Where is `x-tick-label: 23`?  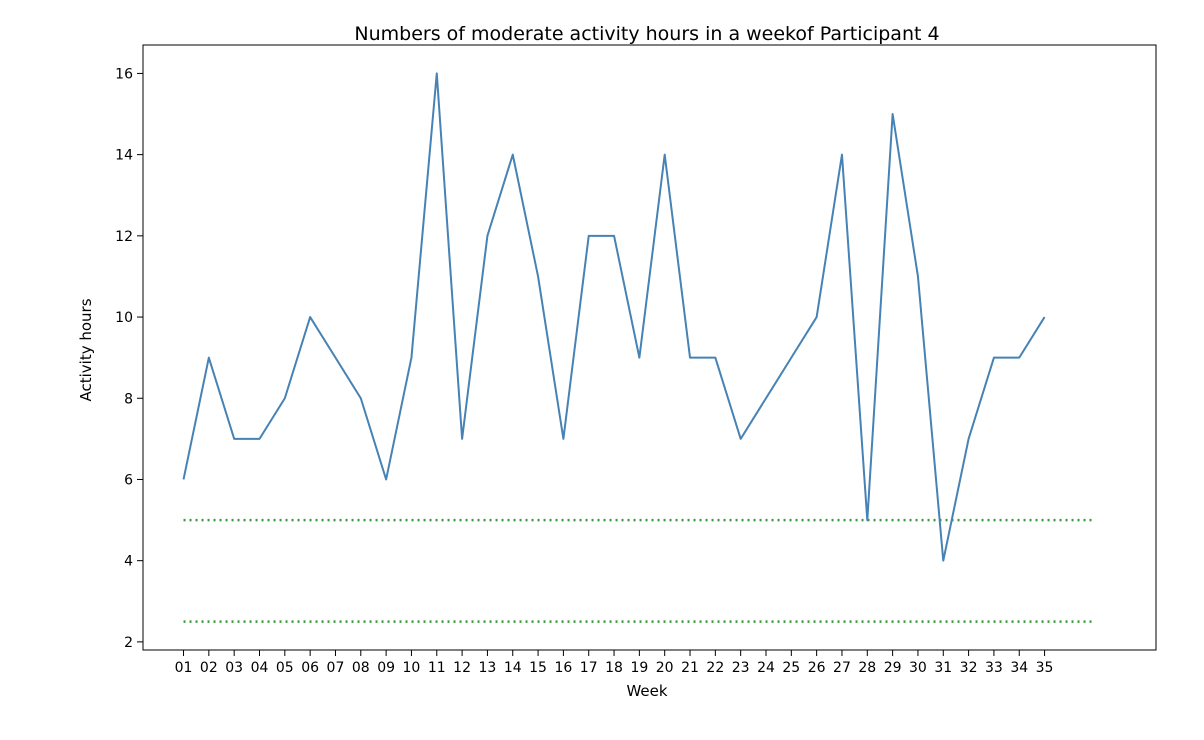
x-tick-label: 23 is located at coordinates (741, 668).